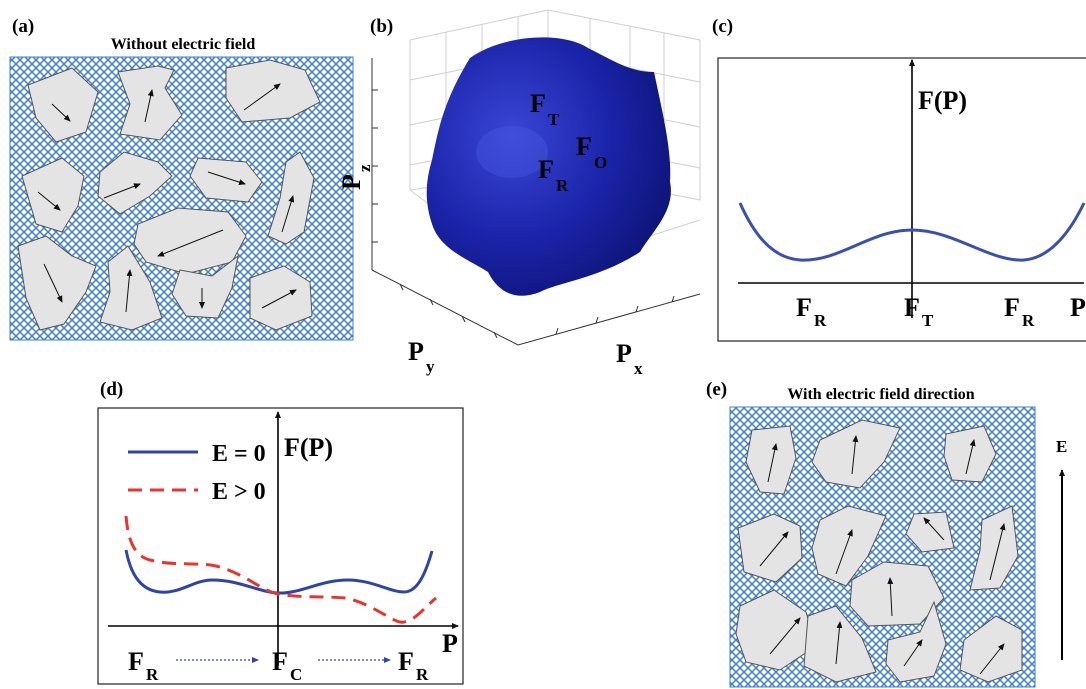  I want to click on panel-c-tick-fr-right: F R, so click(1019, 311).